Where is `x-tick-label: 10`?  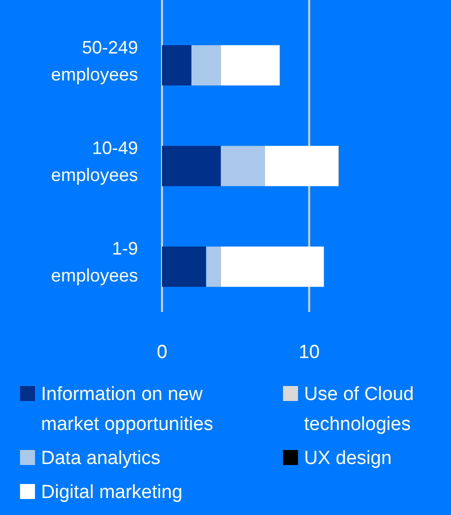
x-tick-label: 10 is located at coordinates (309, 352).